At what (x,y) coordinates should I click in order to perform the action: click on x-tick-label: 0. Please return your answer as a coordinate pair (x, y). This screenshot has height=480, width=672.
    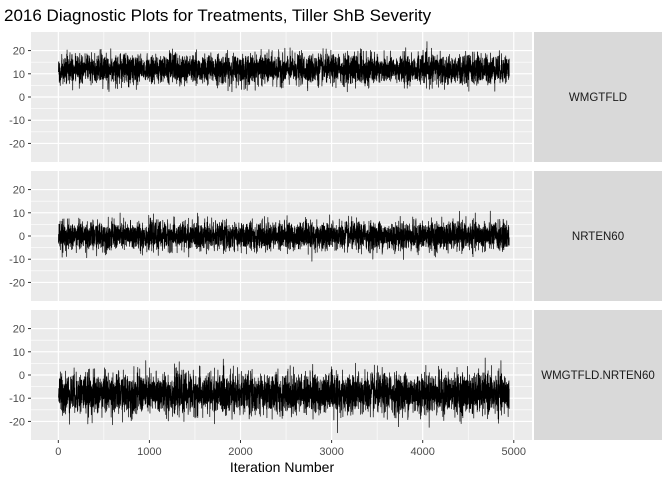
    Looking at the image, I should click on (58, 452).